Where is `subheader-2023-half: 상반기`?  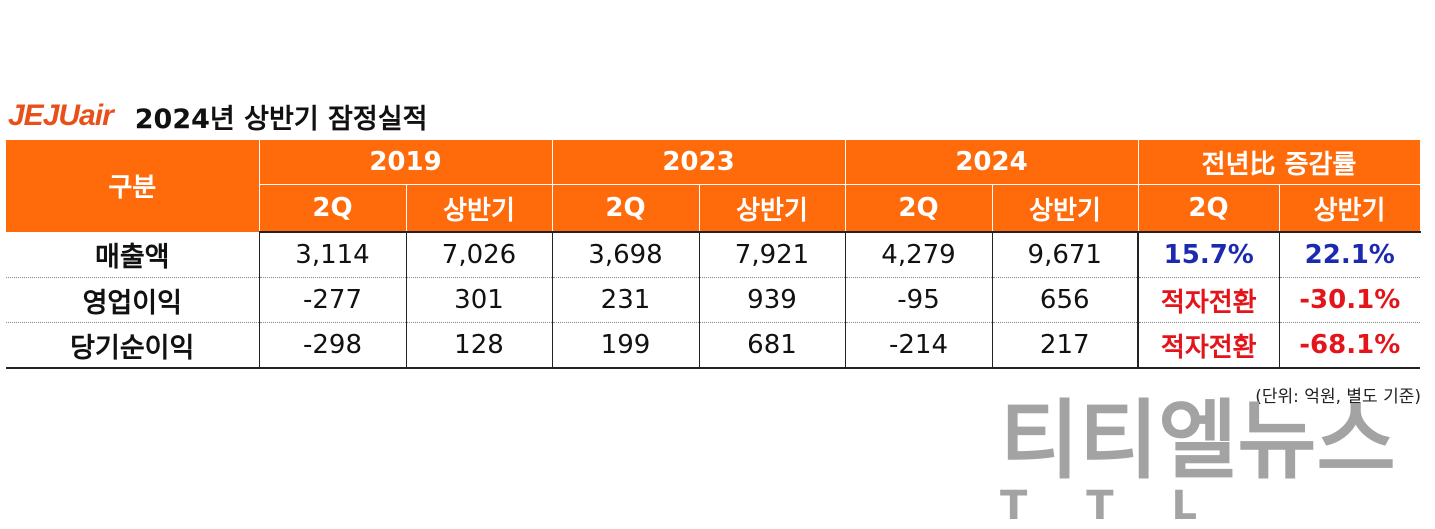 subheader-2023-half: 상반기 is located at coordinates (772, 208).